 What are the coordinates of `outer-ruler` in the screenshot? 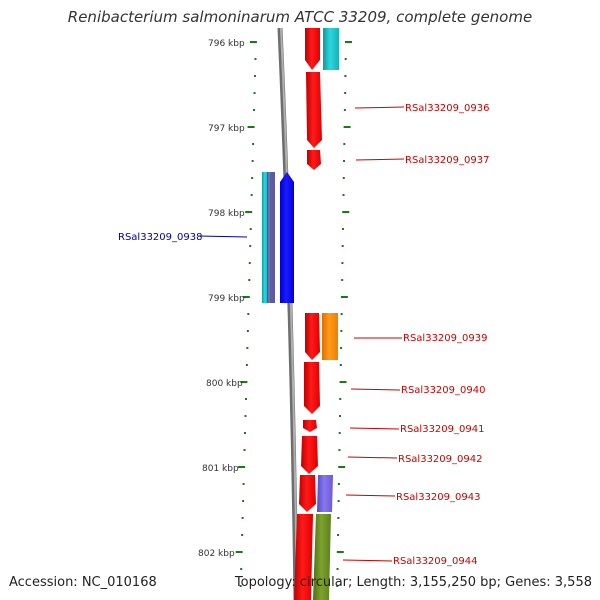 It's located at (344, 314).